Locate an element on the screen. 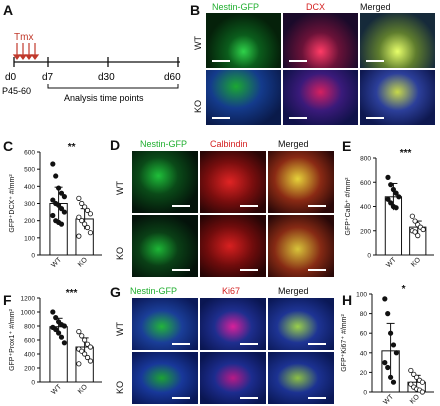 Image resolution: width=440 pixels, height=406 pixels. chart-h: 0 20 40 60 80 100 GFP⁺Ki67⁺ #/mm² WT KO * is located at coordinates (387, 345).